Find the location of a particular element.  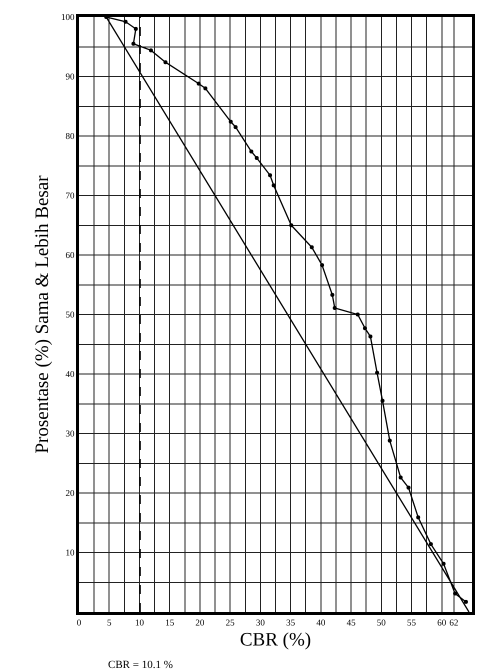

y-tick-label: 90 is located at coordinates (70, 77).